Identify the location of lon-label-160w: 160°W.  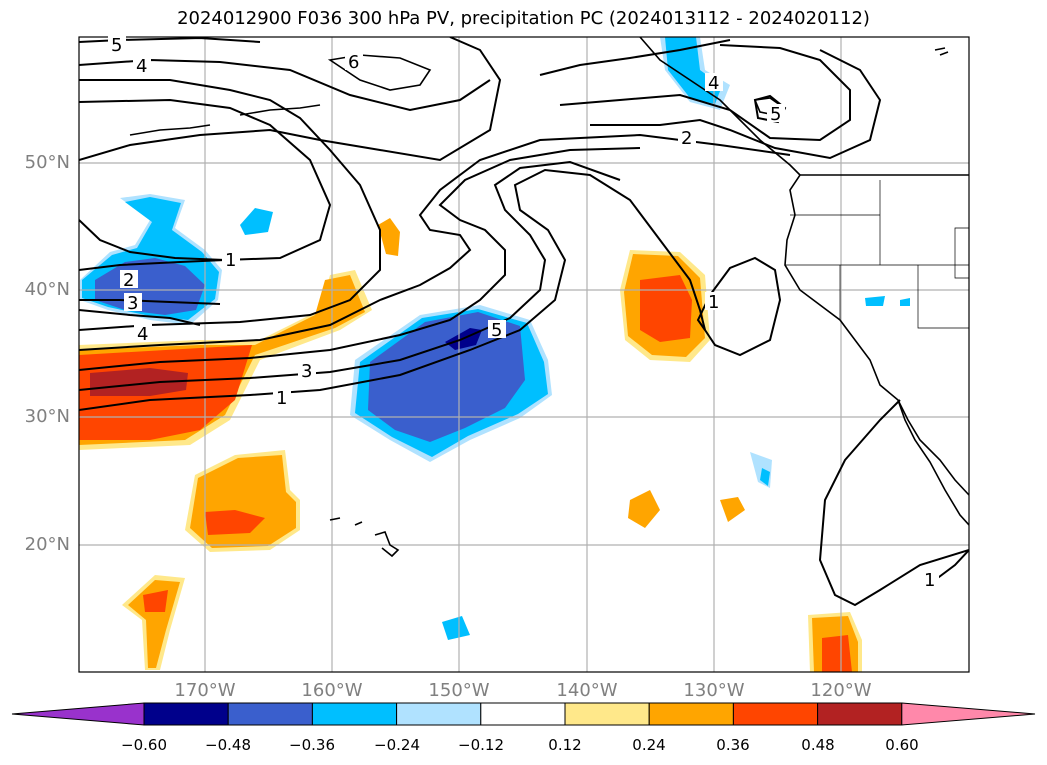
(332, 690).